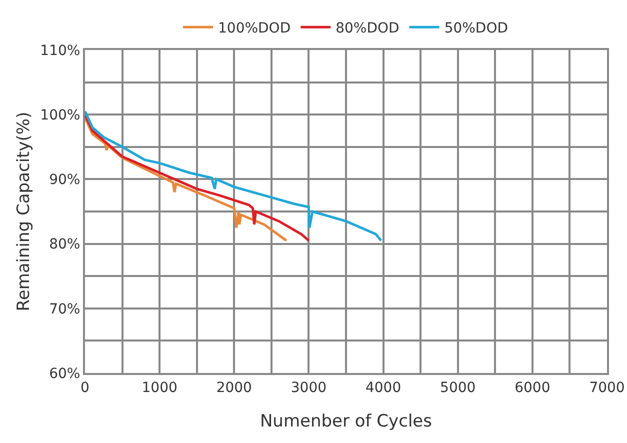 This screenshot has height=443, width=627. I want to click on x-tick-label: 2000, so click(234, 388).